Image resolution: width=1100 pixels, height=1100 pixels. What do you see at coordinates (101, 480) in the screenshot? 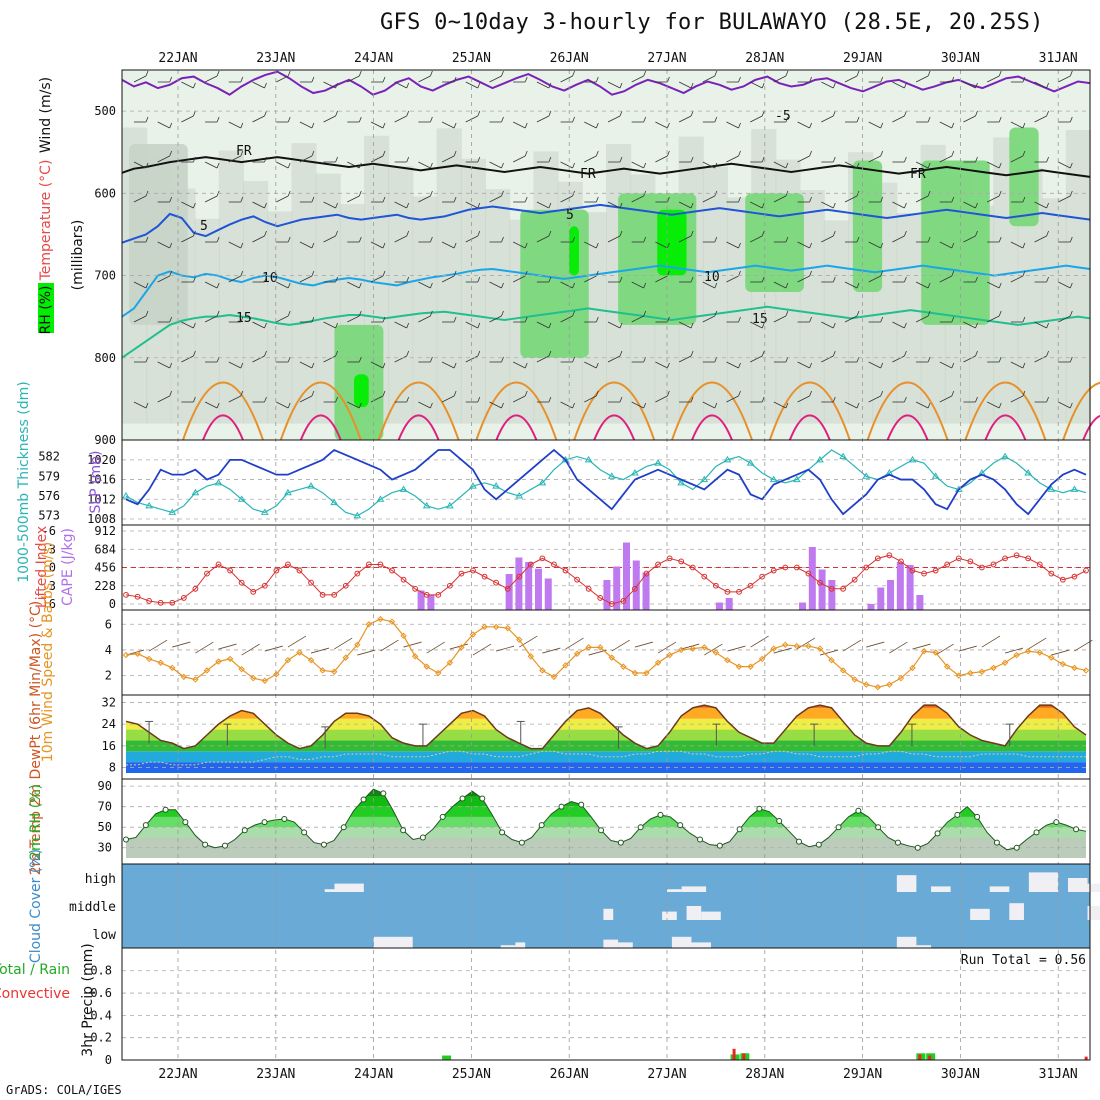
I see `y-tick-label: 1016` at bounding box center [101, 480].